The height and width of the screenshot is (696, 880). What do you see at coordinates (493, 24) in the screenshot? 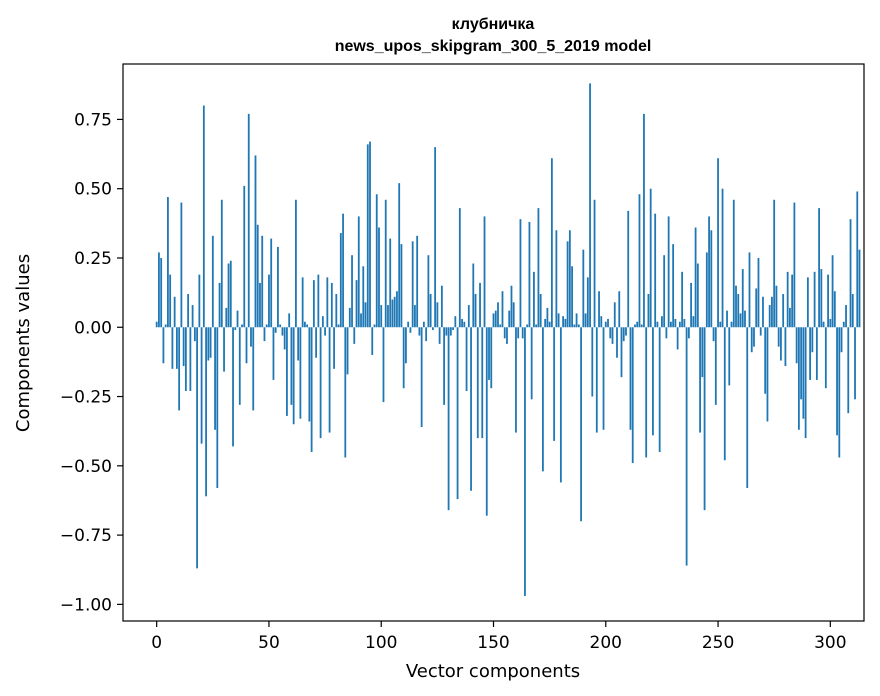
I see `chart-title: клубничка` at bounding box center [493, 24].